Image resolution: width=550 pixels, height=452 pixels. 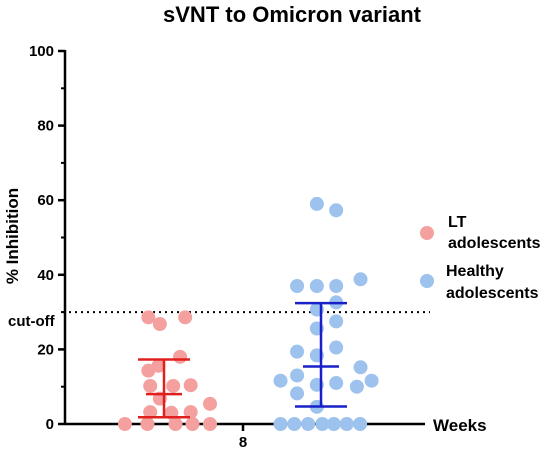 I want to click on legend-marker-healthy, so click(x=427, y=281).